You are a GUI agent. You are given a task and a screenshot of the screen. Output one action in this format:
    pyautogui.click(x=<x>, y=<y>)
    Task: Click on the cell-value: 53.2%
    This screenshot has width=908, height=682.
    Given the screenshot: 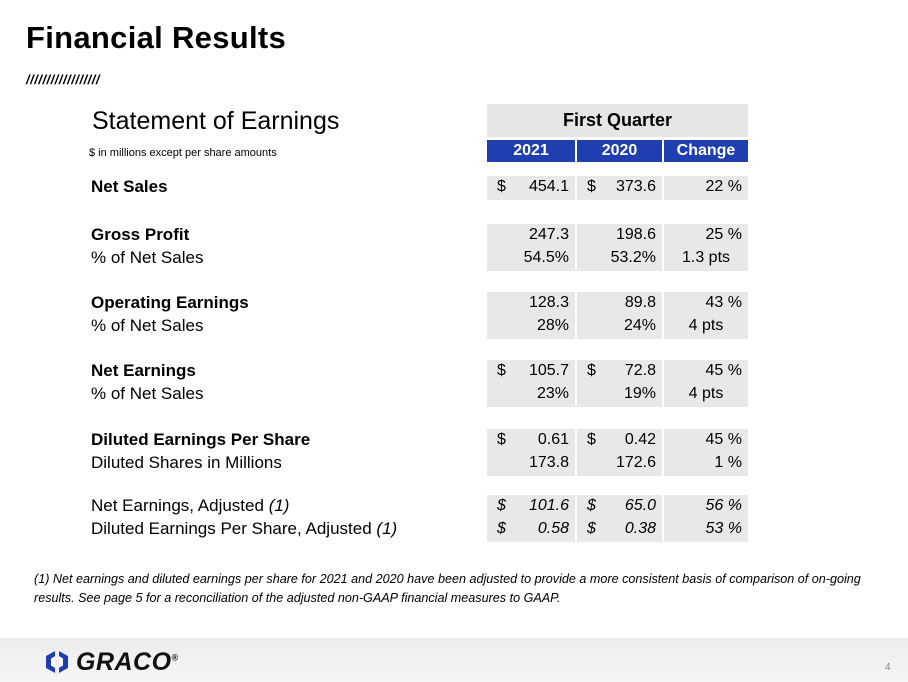 What is the action you would take?
    pyautogui.click(x=633, y=257)
    